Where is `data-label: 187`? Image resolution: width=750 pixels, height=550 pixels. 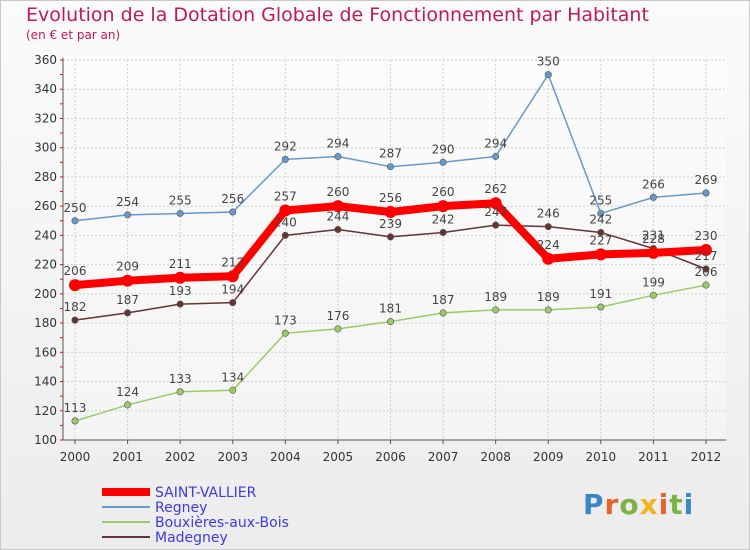 data-label: 187 is located at coordinates (127, 300).